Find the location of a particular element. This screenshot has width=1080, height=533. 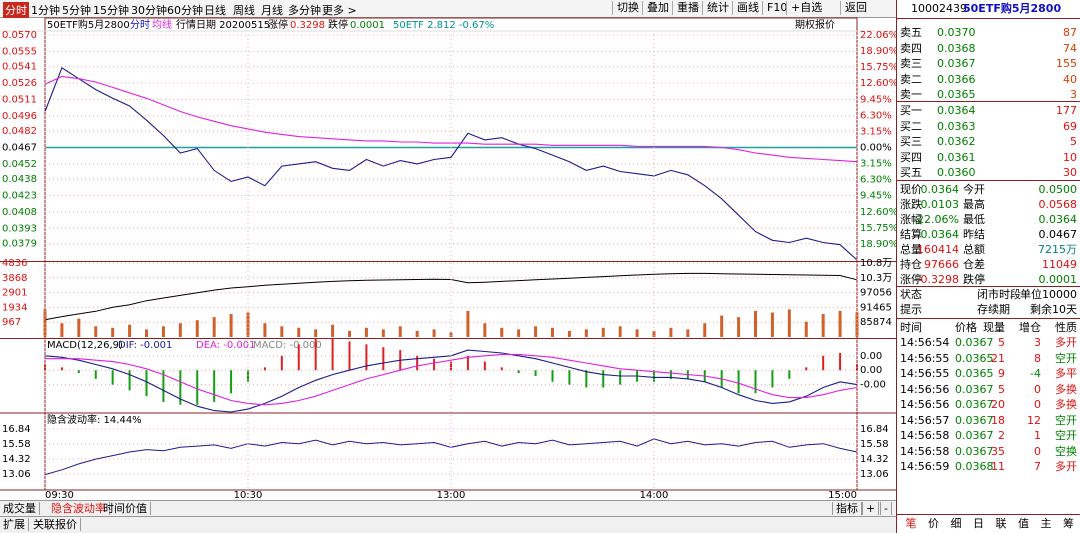

open-interest-line is located at coordinates (451, 296).